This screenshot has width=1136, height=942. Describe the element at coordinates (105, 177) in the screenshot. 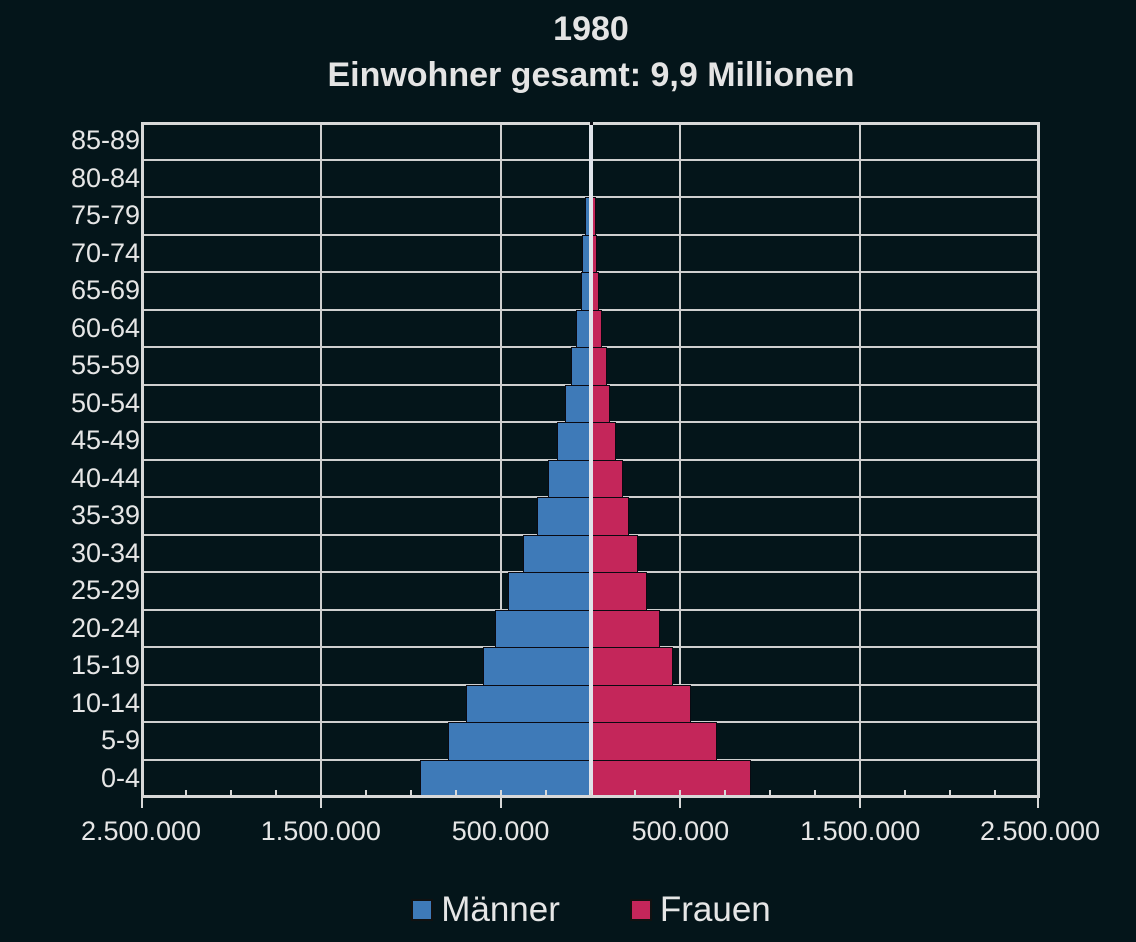

I see `y-tick-label: 80-84` at that location.